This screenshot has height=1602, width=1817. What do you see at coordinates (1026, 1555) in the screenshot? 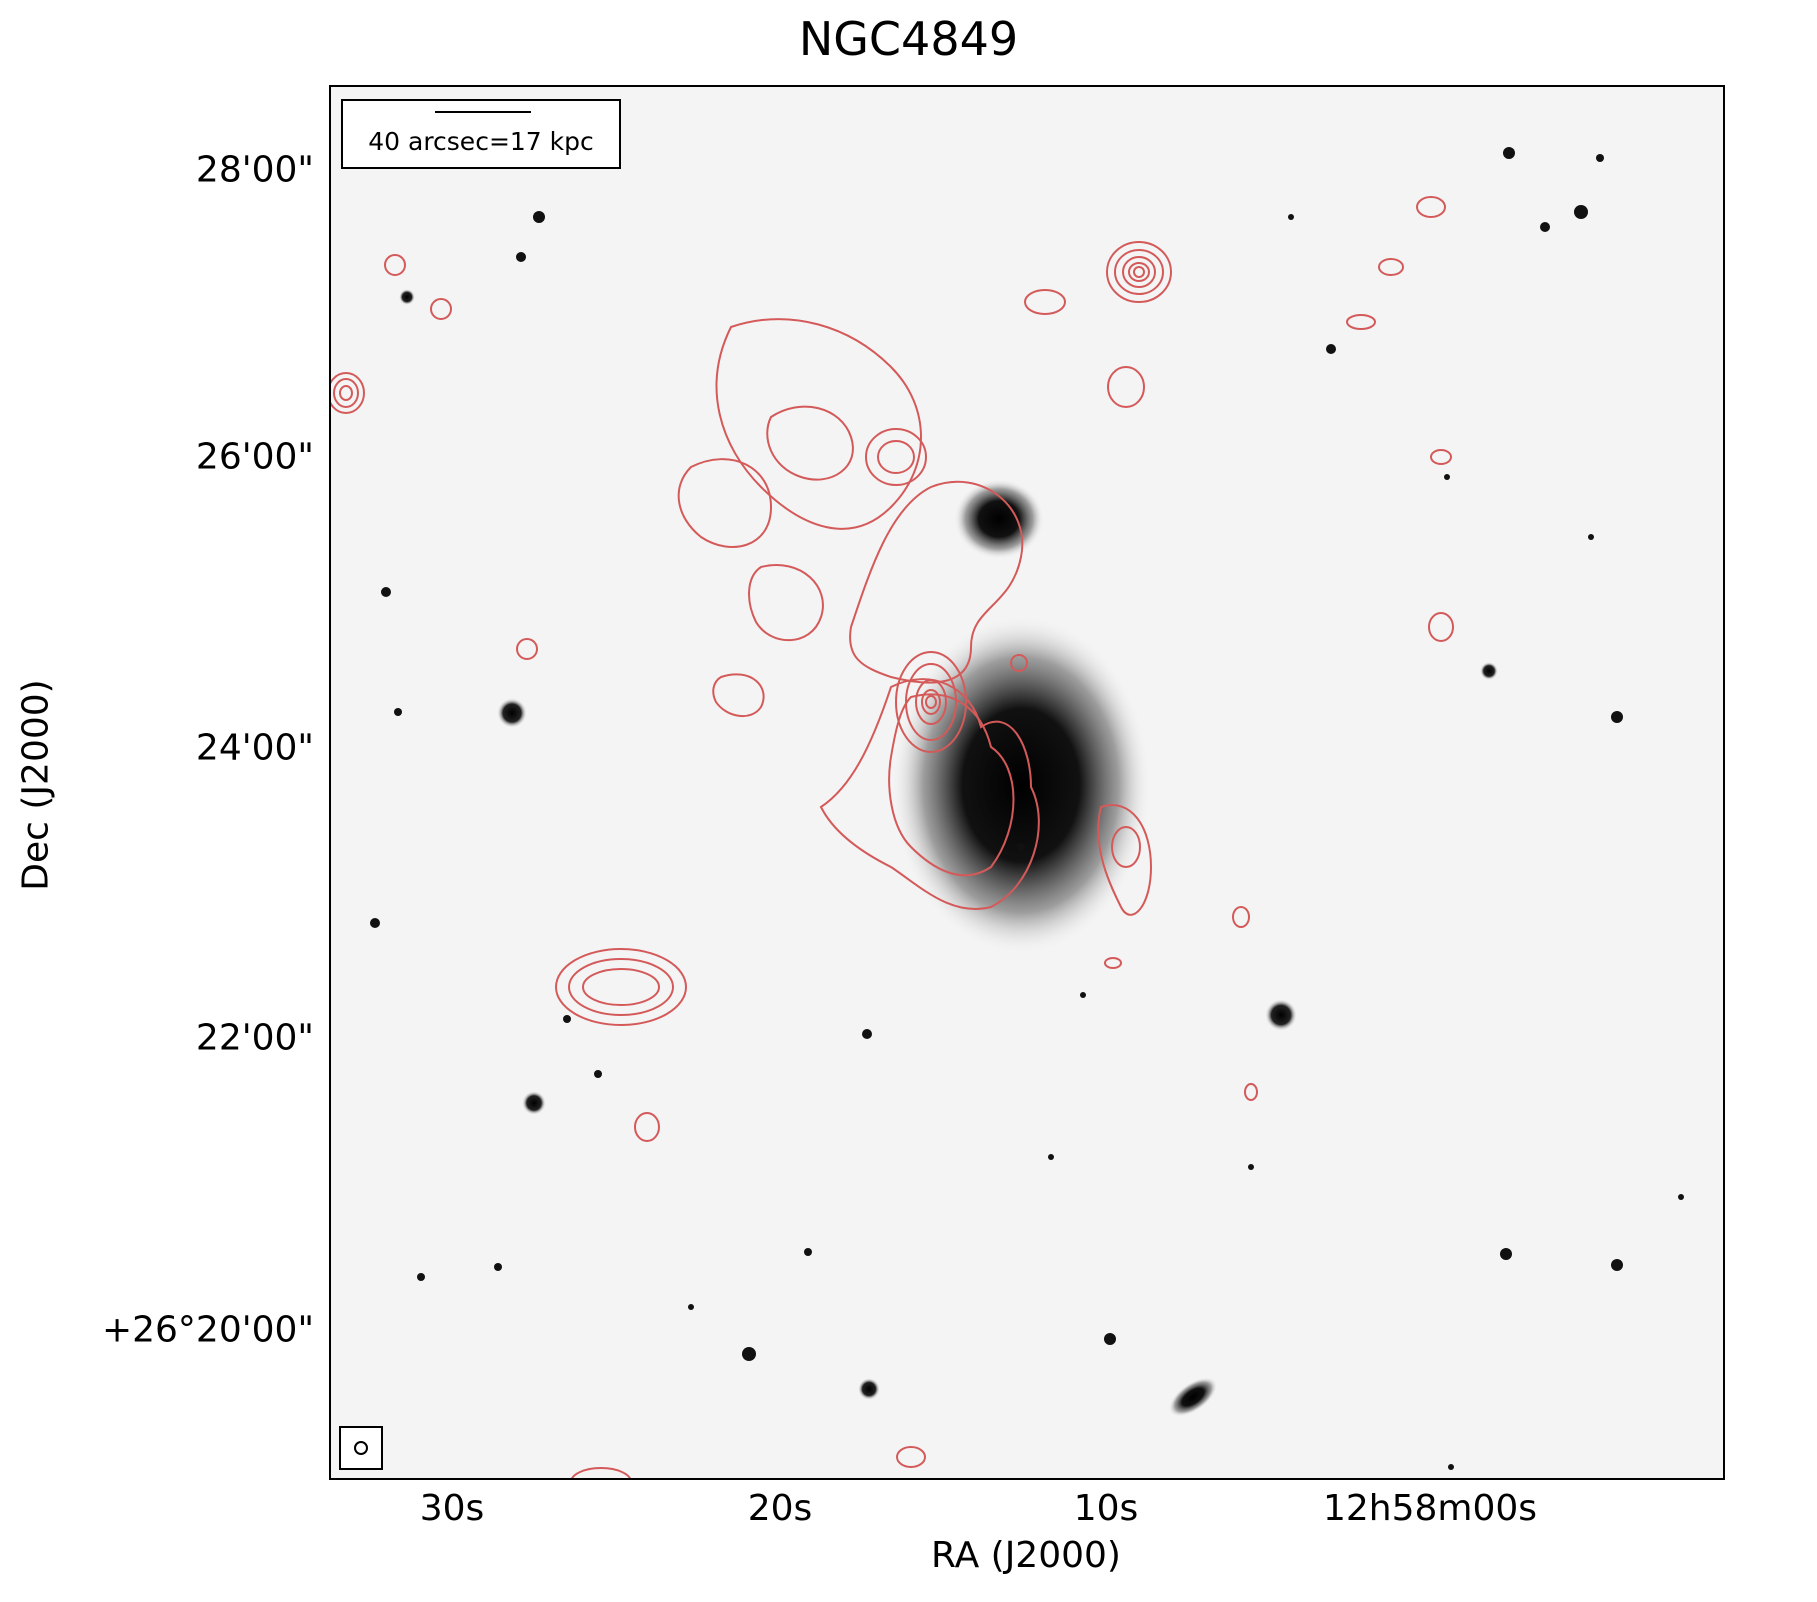
I see `x-axis-label: RA (J2000)` at bounding box center [1026, 1555].